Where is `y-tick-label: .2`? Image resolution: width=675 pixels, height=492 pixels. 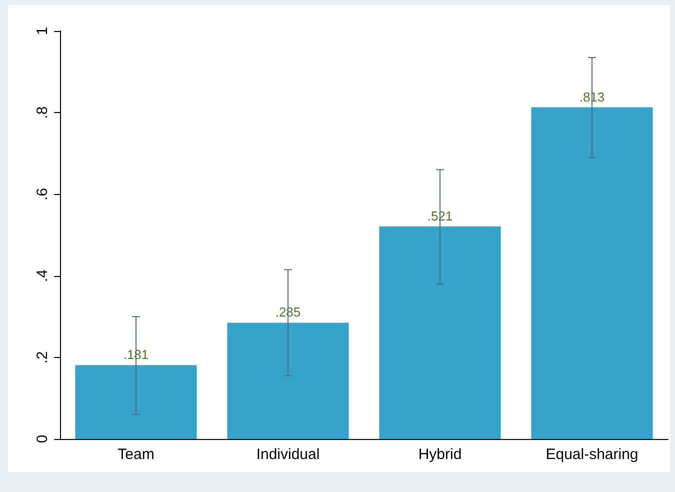
y-tick-label: .2 is located at coordinates (42, 357).